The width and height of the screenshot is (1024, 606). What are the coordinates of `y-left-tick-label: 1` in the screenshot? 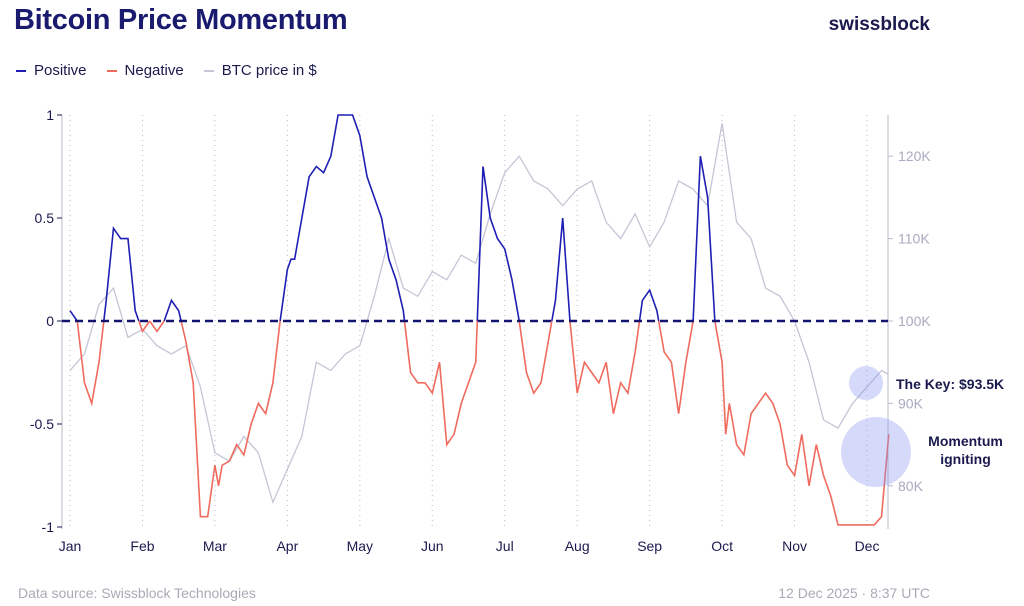 It's located at (50, 115).